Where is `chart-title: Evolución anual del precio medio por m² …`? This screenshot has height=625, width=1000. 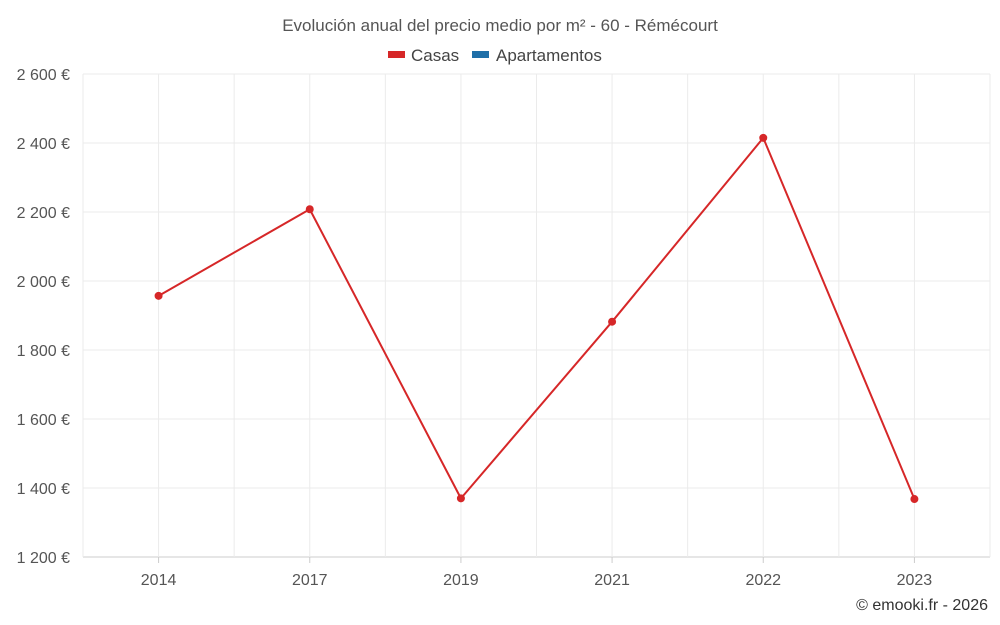 chart-title: Evolución anual del precio medio por m² … is located at coordinates (500, 25).